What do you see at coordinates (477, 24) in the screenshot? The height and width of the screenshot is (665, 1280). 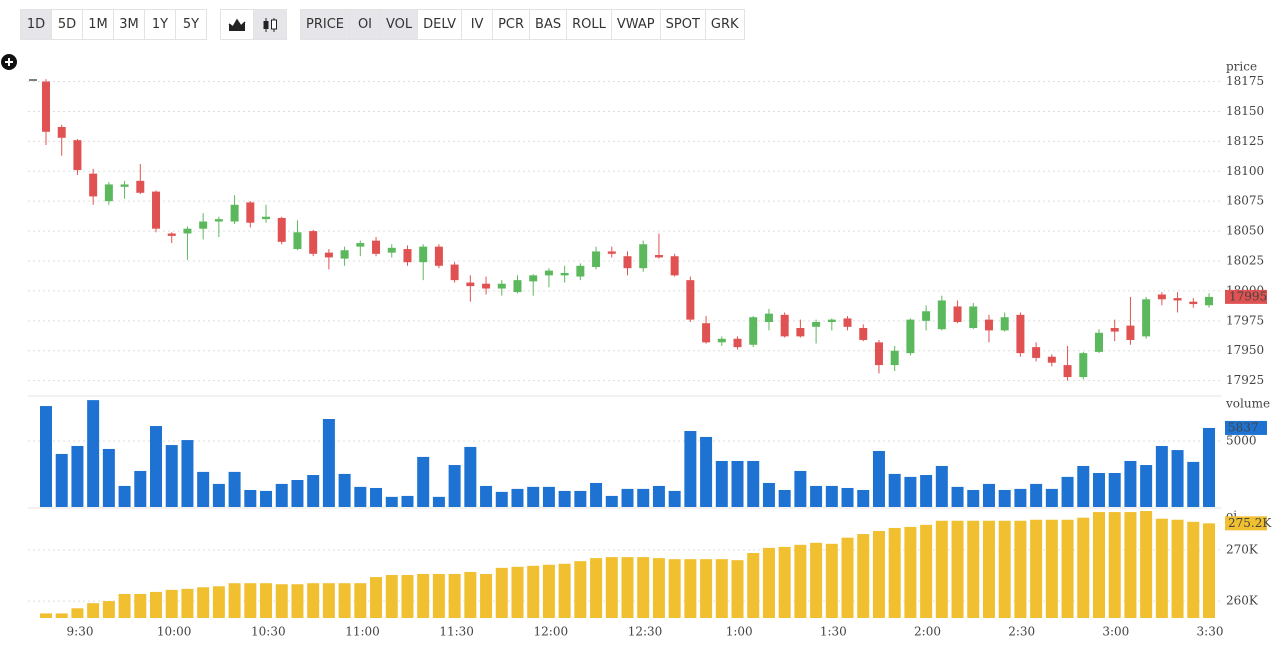 I see `toolbar-button: IV` at bounding box center [477, 24].